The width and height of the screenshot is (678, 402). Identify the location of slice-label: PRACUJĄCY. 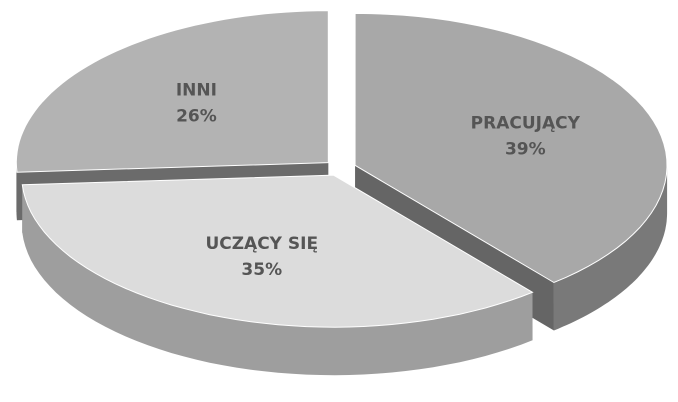
(526, 123).